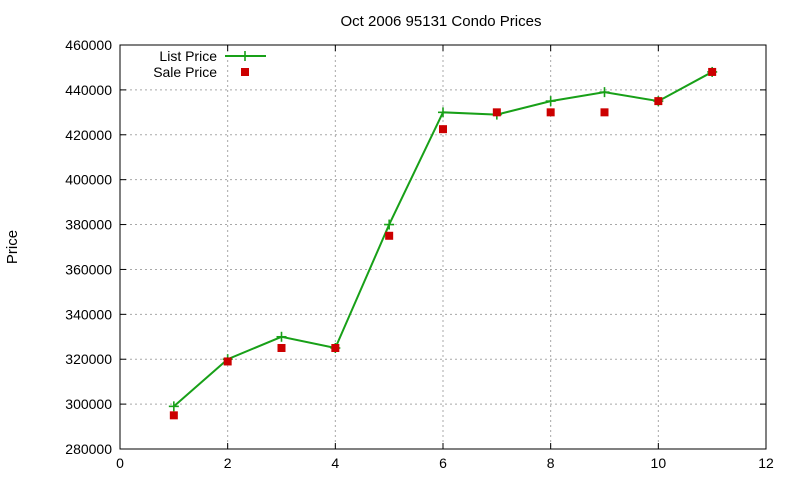 This screenshot has height=480, width=800. Describe the element at coordinates (441, 21) in the screenshot. I see `chart-title: Oct 2006 95131 Condo Prices` at that location.